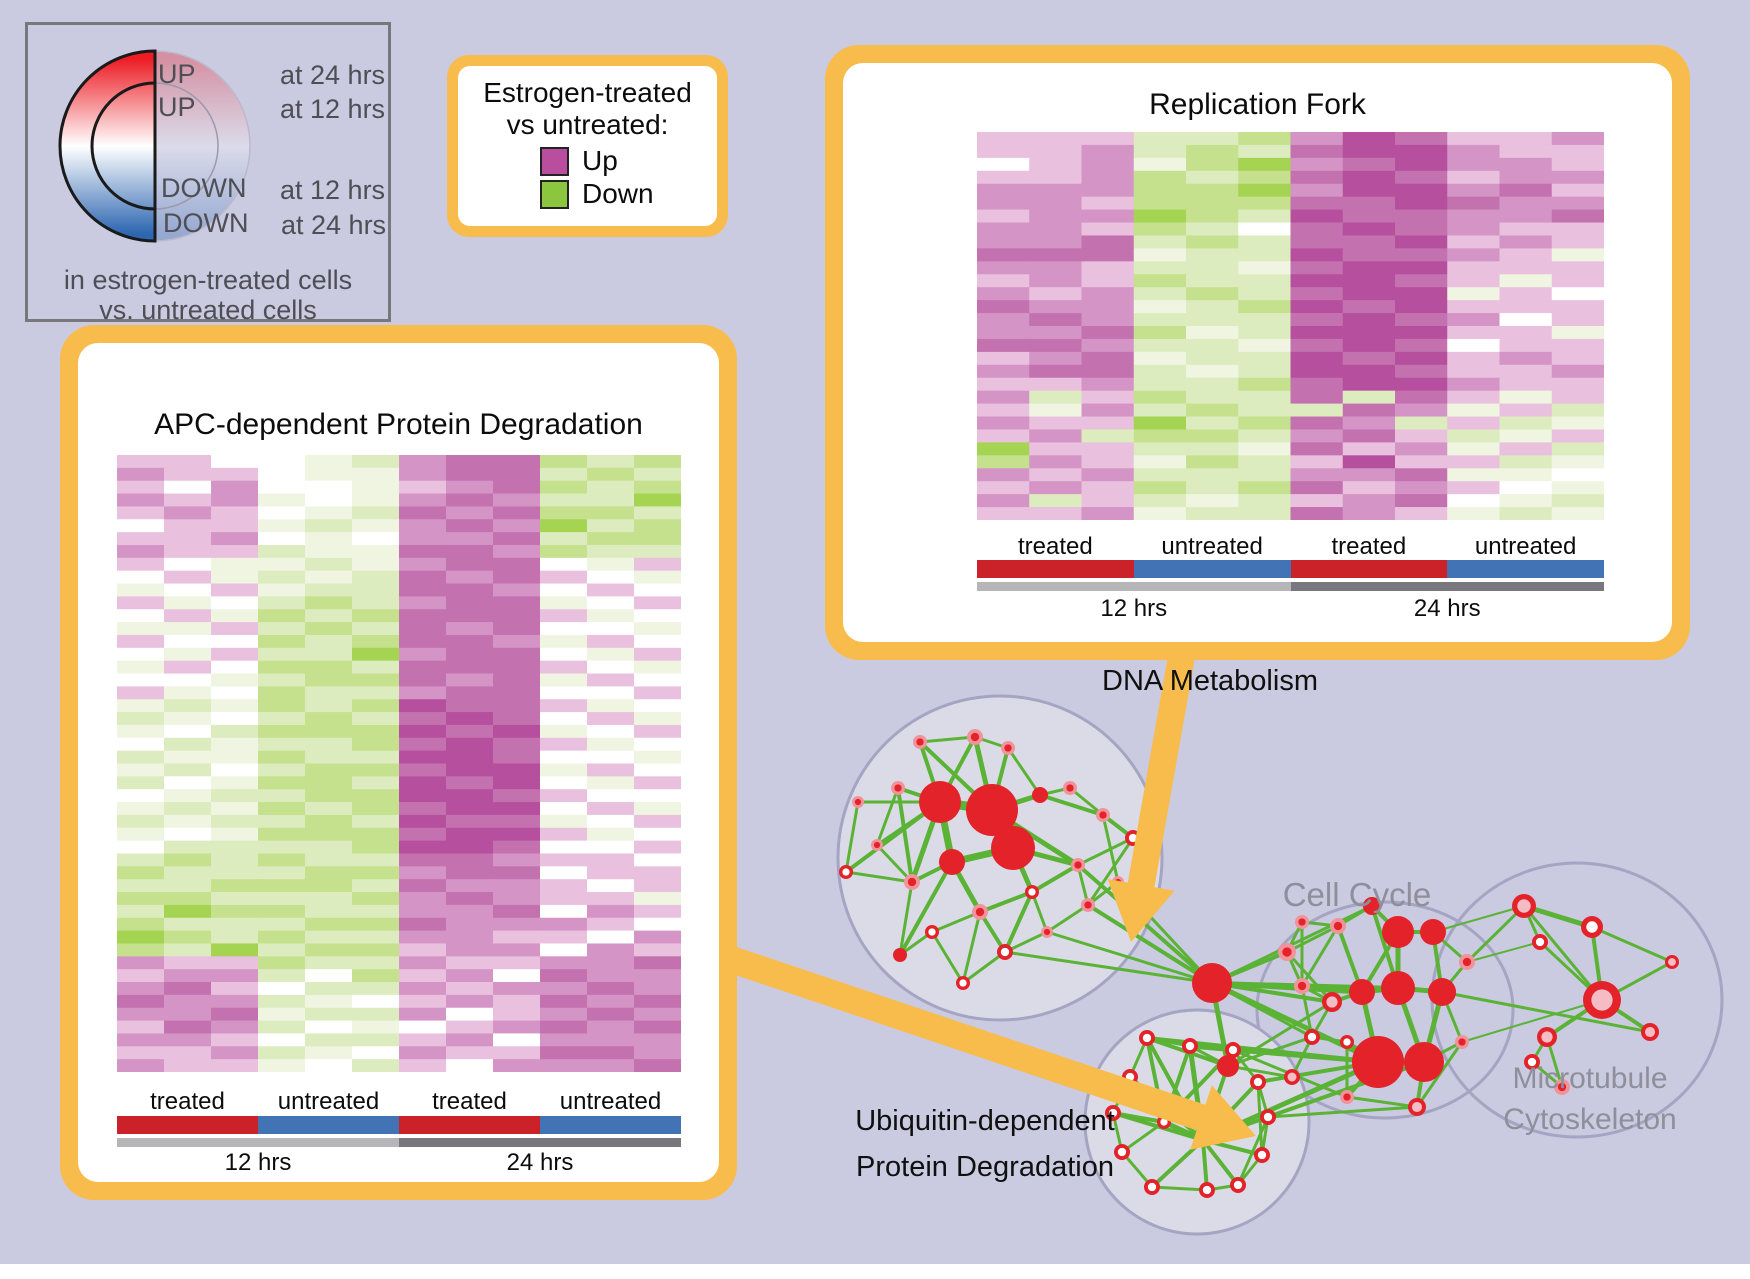  Describe the element at coordinates (328, 1125) in the screenshot. I see `group-condition-bar` at that location.